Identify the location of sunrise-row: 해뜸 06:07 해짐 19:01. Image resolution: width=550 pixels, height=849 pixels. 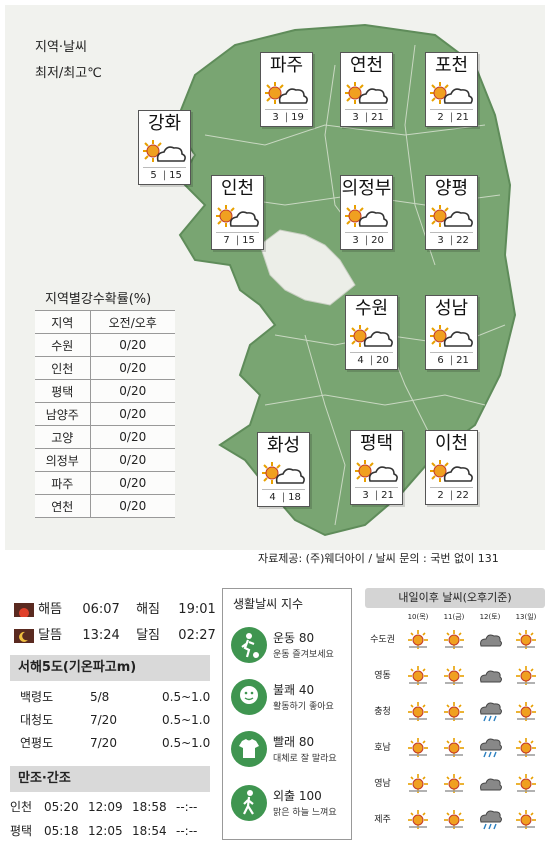
(115, 608).